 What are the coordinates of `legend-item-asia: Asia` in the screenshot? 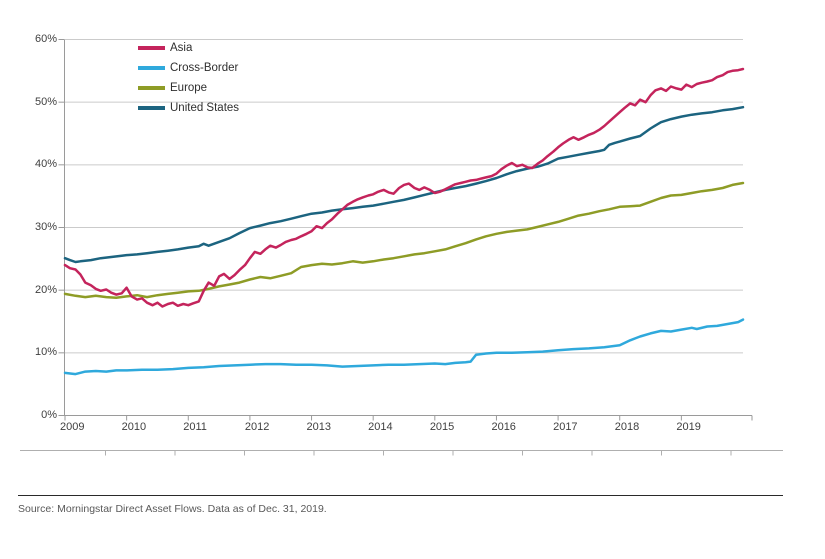 It's located at (188, 48).